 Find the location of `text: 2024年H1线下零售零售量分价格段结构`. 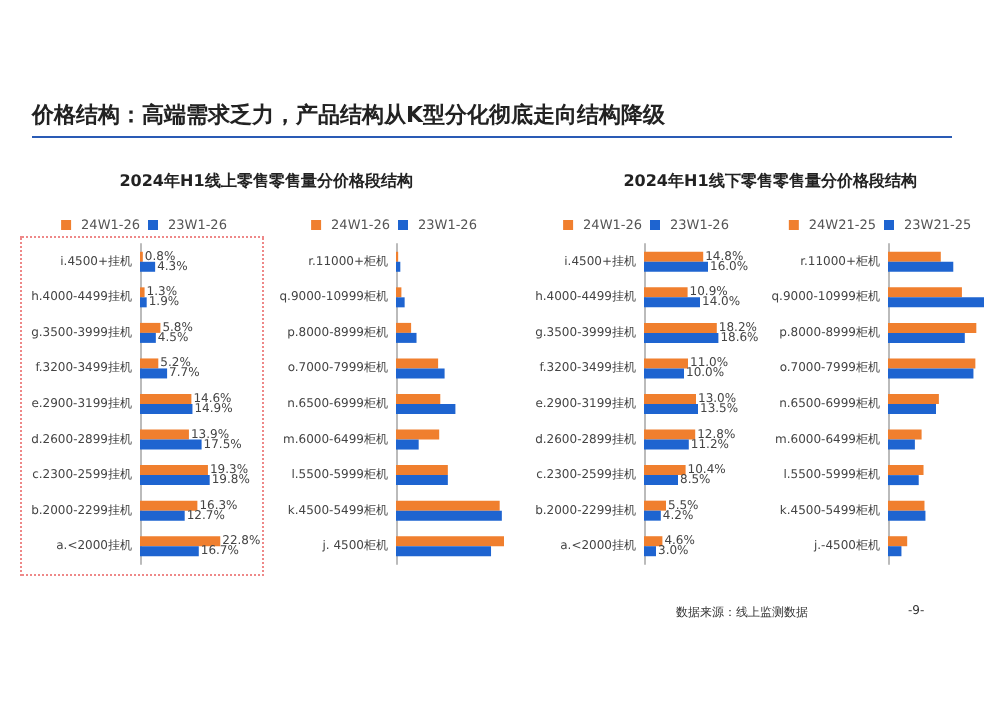

text: 2024年H1线下零售零售量分价格段结构 is located at coordinates (770, 181).